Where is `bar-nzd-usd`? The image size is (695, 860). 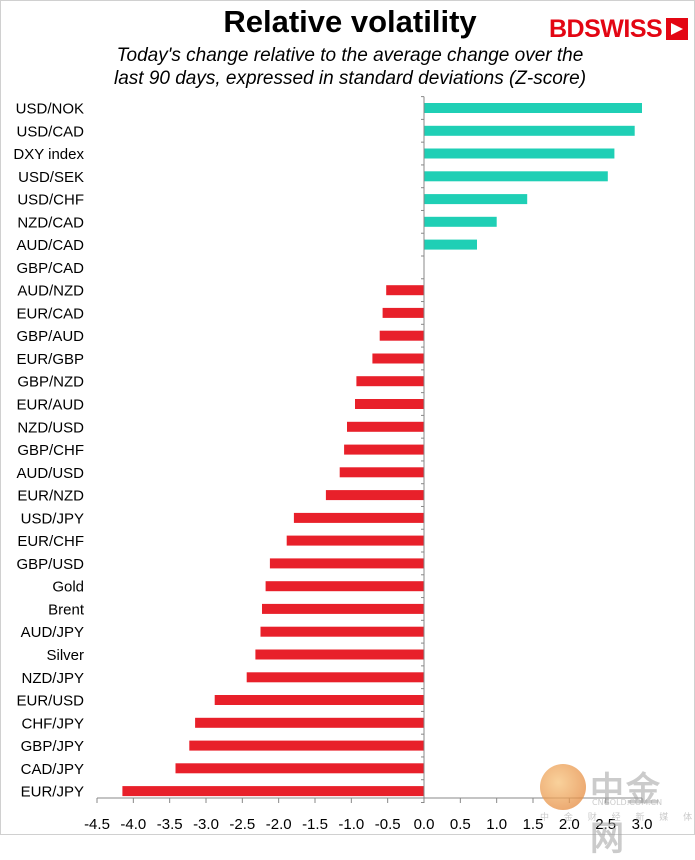
bar-nzd-usd is located at coordinates (385, 426).